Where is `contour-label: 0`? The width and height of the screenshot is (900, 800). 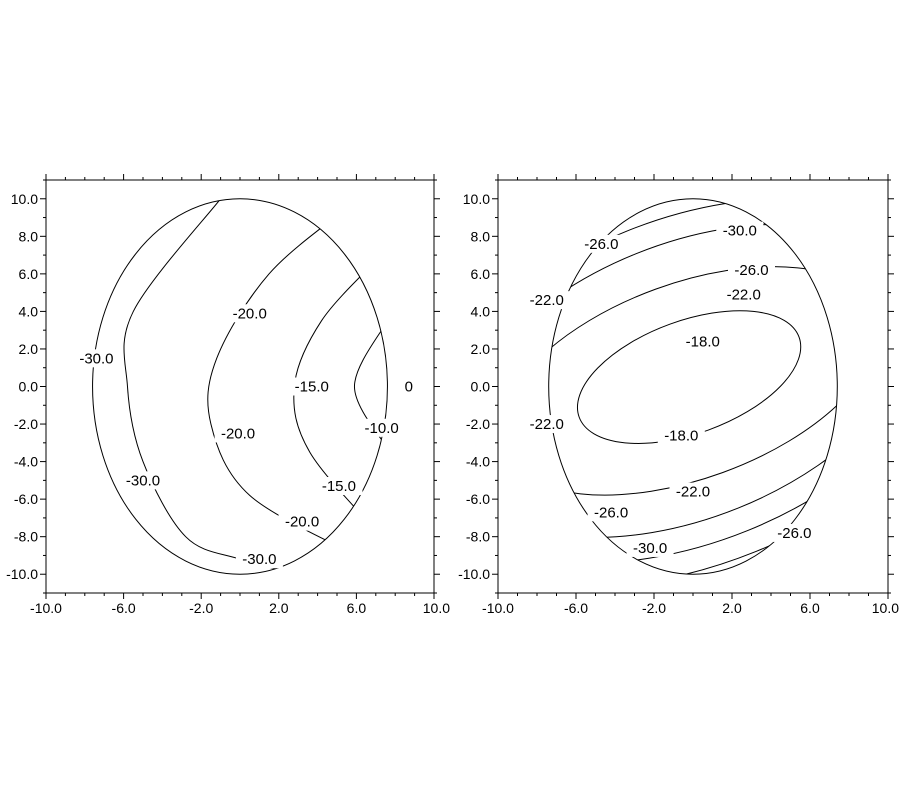
contour-label: 0 is located at coordinates (409, 387).